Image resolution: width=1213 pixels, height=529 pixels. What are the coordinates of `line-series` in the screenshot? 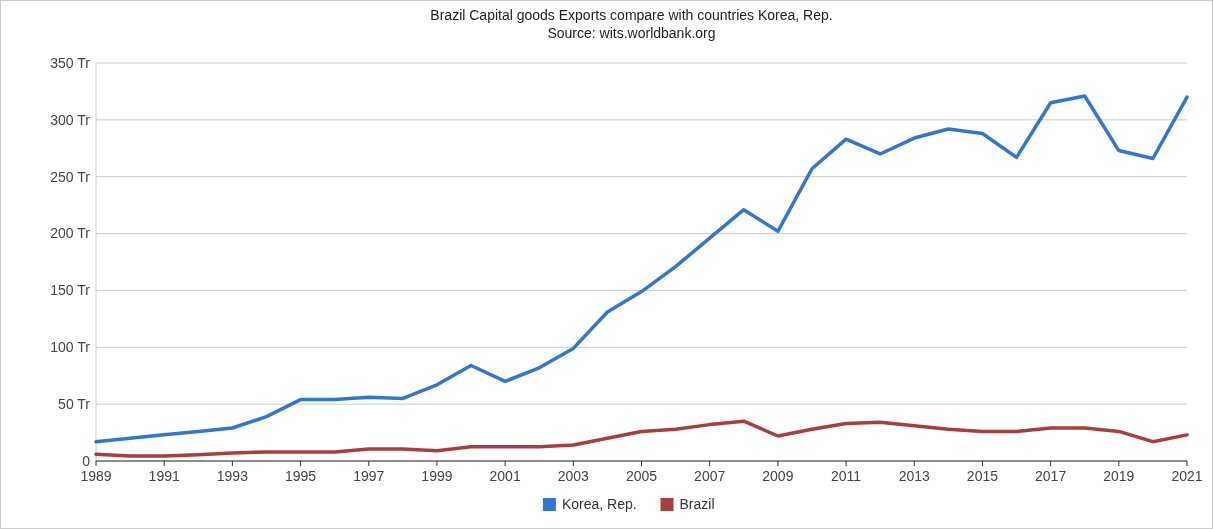 It's located at (641, 438).